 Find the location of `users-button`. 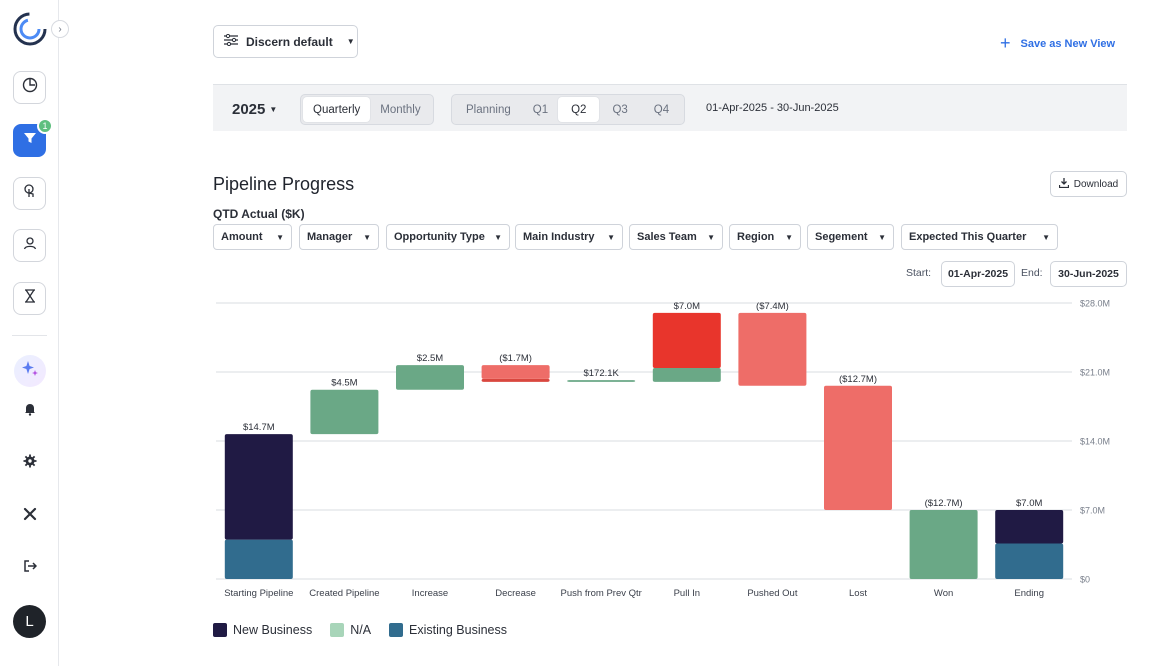

users-button is located at coordinates (29, 245).